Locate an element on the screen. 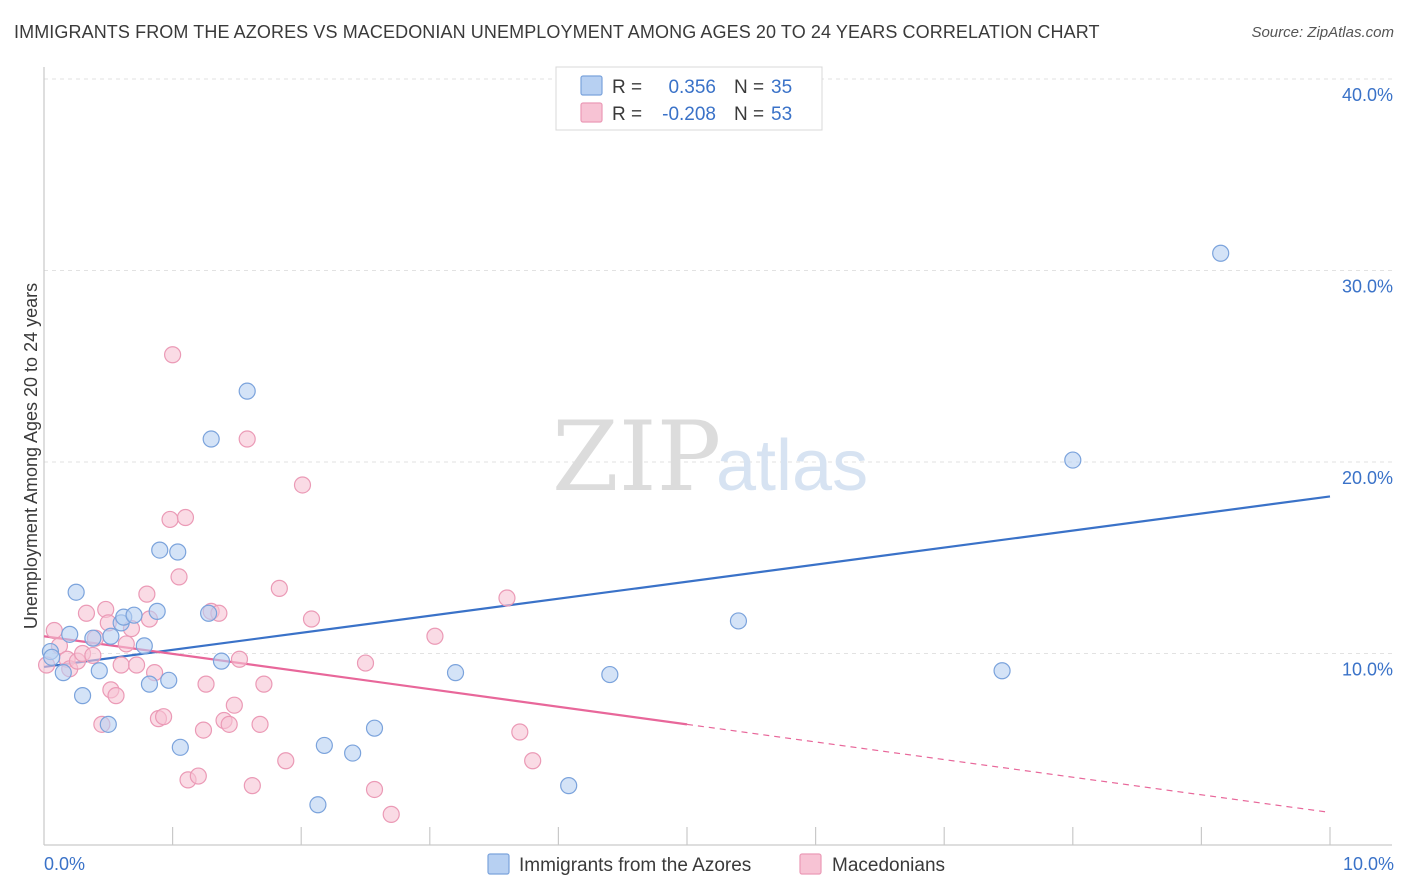 This screenshot has height=892, width=1406. legend-label-azores: Immigrants from the Azores is located at coordinates (635, 865).